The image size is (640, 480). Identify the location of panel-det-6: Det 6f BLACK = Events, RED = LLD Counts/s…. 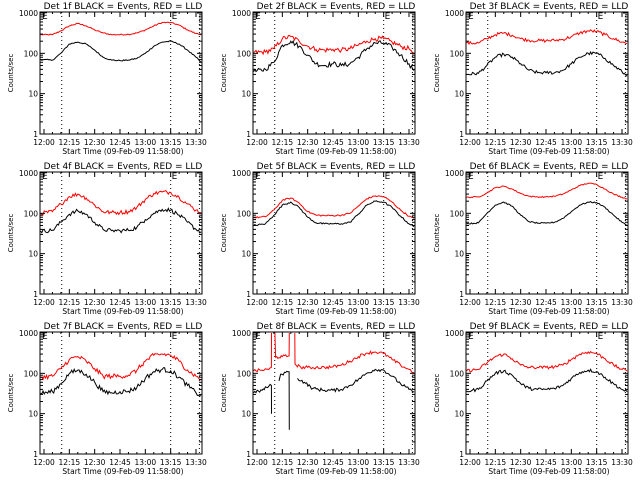
(533, 239).